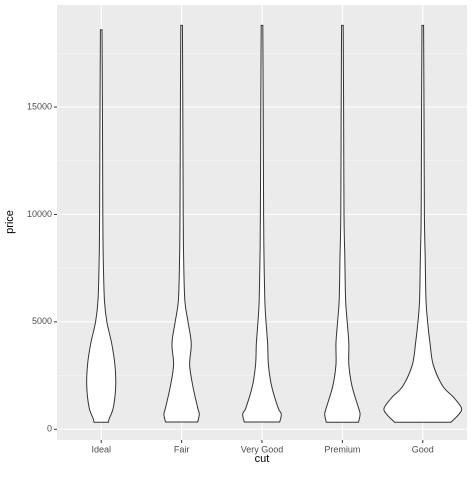 Image resolution: width=474 pixels, height=479 pixels. Describe the element at coordinates (39, 214) in the screenshot. I see `y-tick-label: 10000` at that location.